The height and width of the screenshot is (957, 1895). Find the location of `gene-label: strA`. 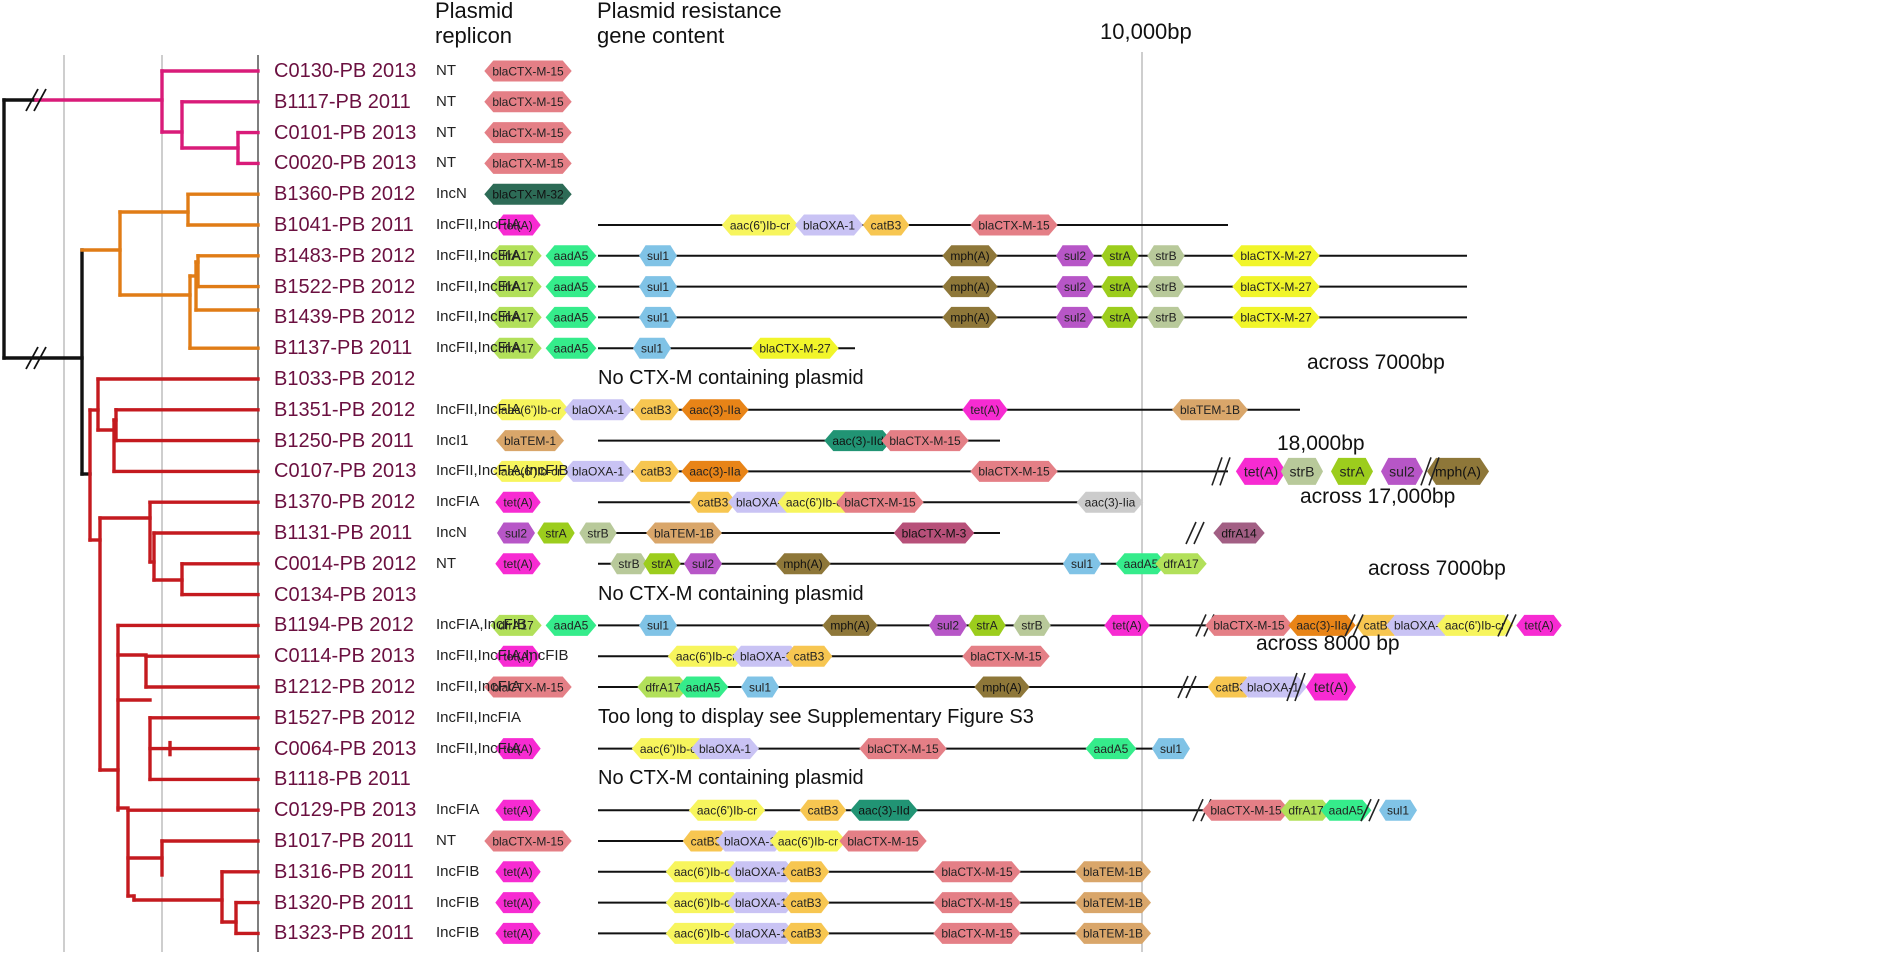

gene-label: strA is located at coordinates (986, 626).